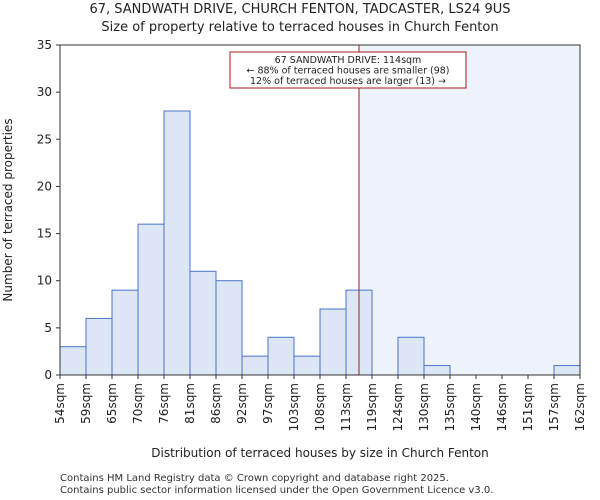  What do you see at coordinates (44, 281) in the screenshot?
I see `y-tick-label-10: 10` at bounding box center [44, 281].